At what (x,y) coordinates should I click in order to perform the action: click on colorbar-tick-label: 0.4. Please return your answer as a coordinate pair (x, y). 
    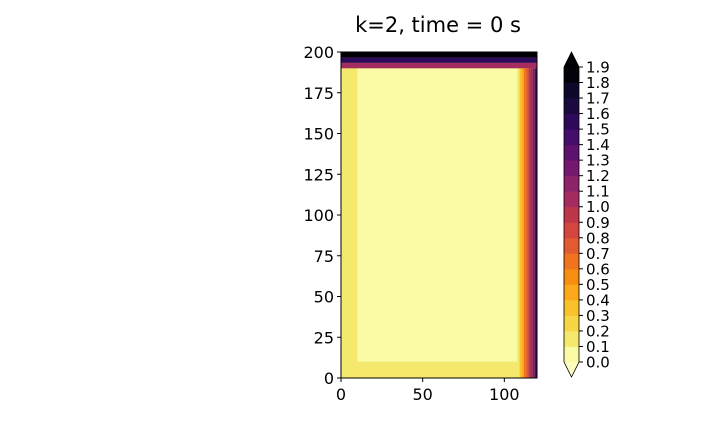
    Looking at the image, I should click on (598, 300).